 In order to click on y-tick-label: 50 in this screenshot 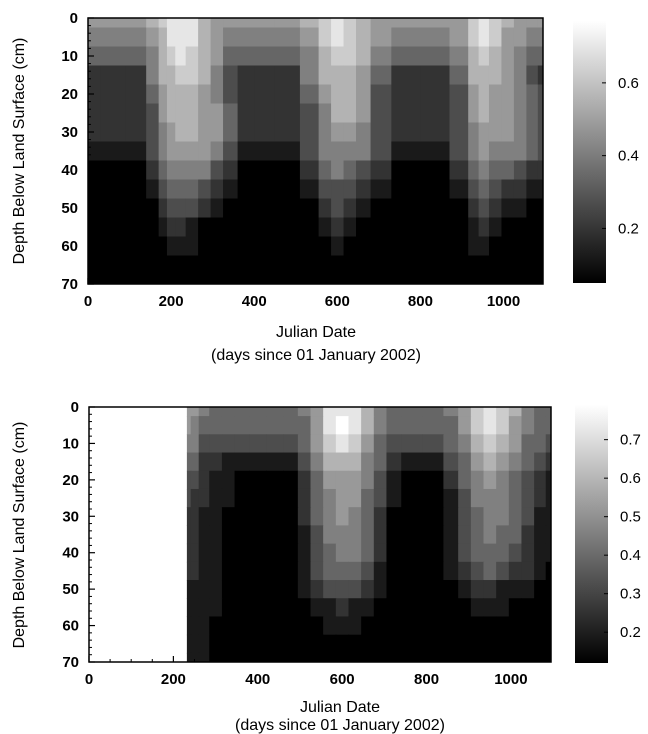, I will do `click(70, 589)`.